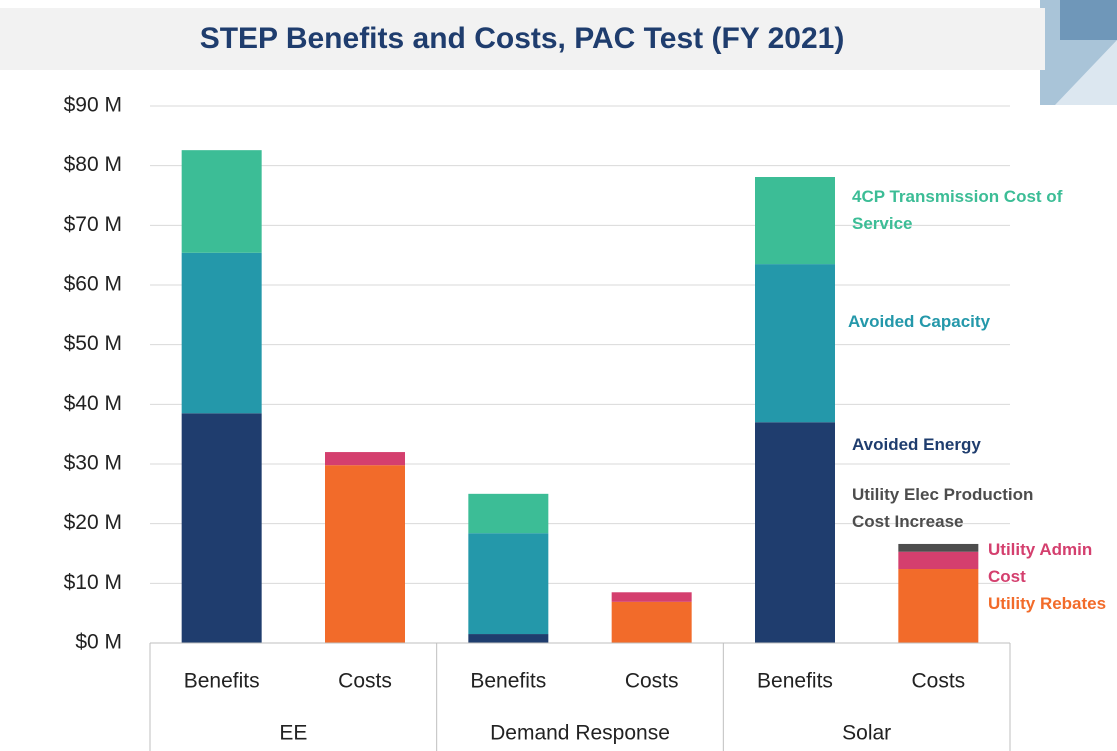  I want to click on group-label: EE, so click(293, 733).